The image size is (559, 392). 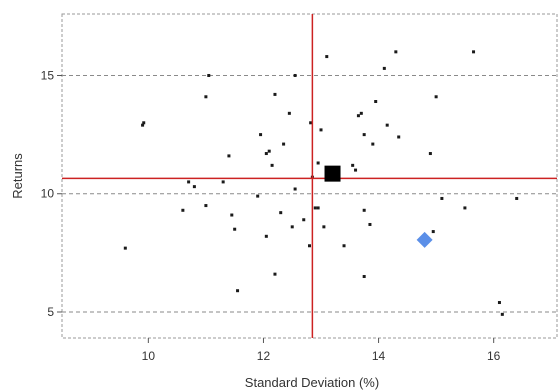 What do you see at coordinates (17, 176) in the screenshot?
I see `y-axis-title: Returns` at bounding box center [17, 176].